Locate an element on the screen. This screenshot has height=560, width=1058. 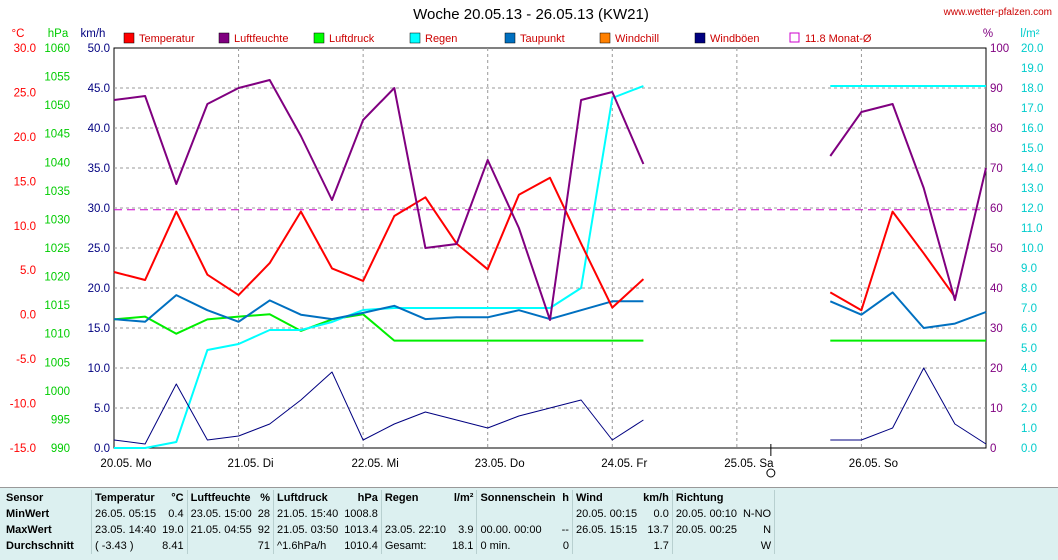
rain-tick-label: 13.0 is located at coordinates (1032, 189).